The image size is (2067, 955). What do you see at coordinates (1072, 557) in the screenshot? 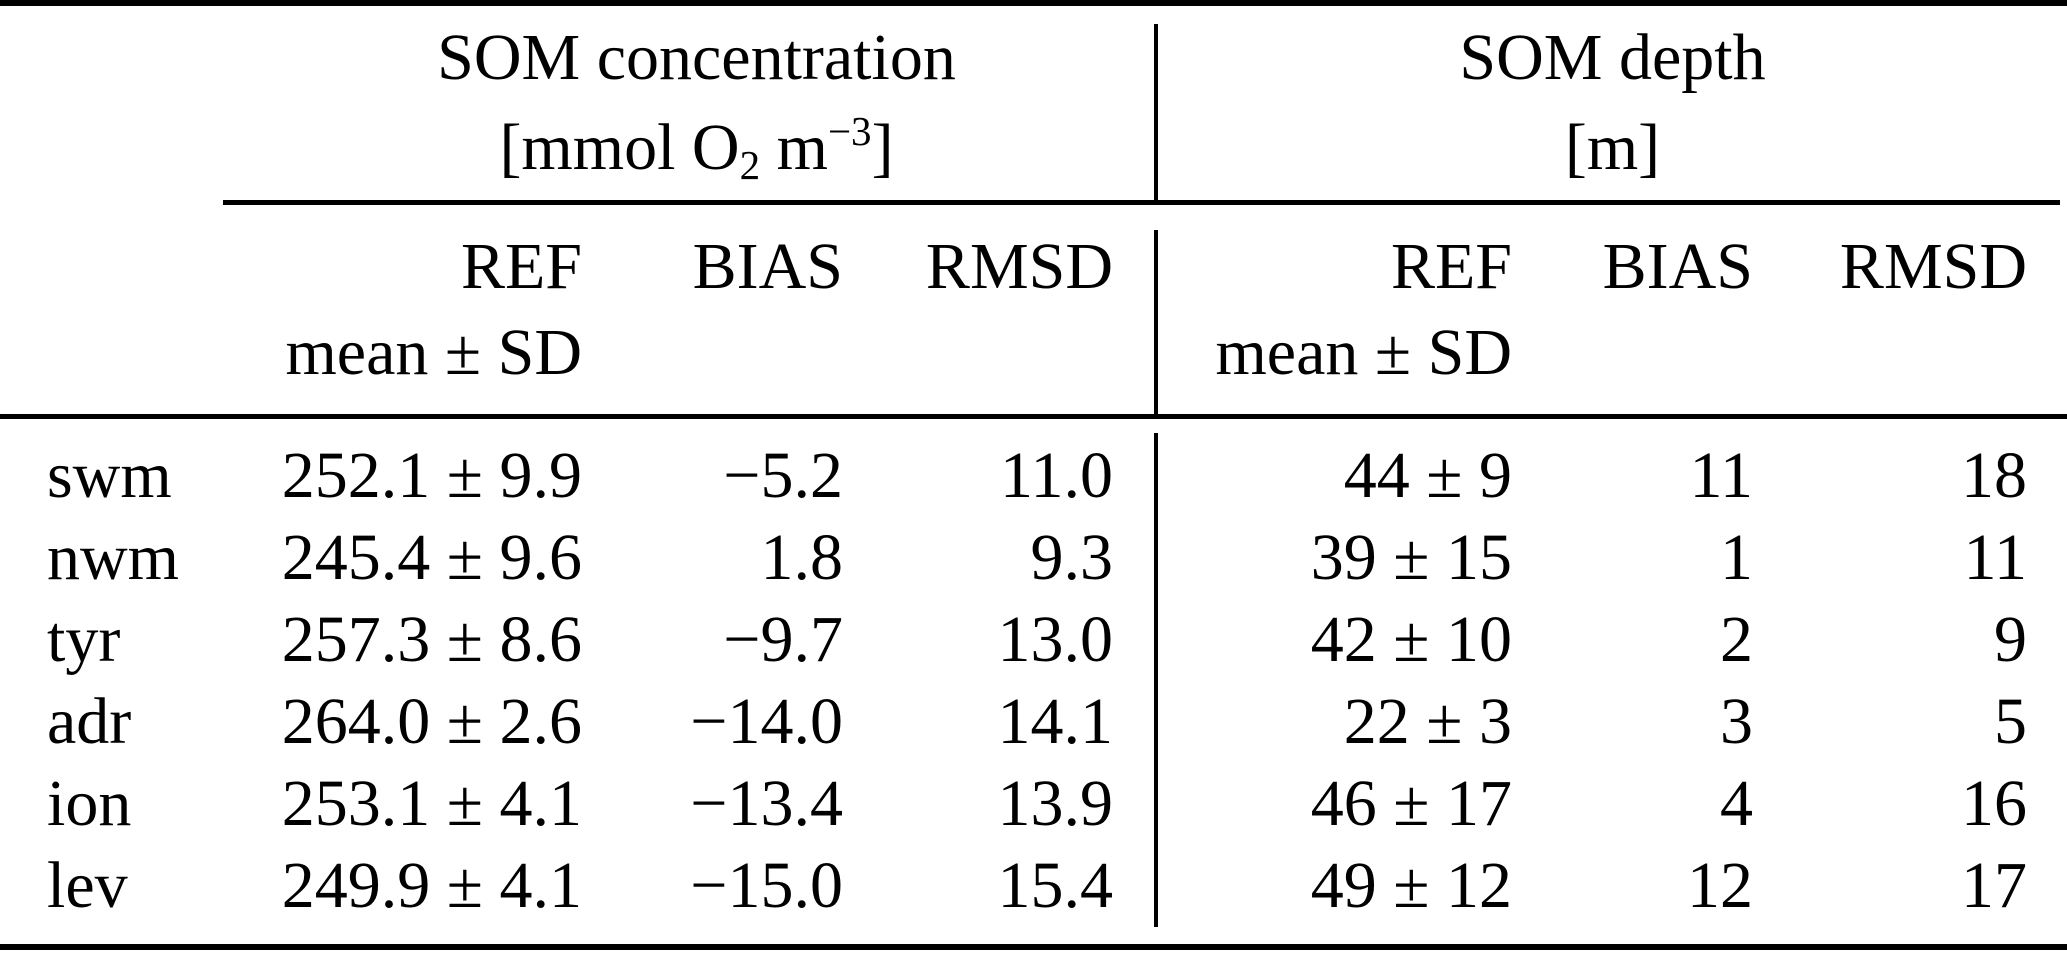
I see `conc-rmsd-value: 9.3` at bounding box center [1072, 557].